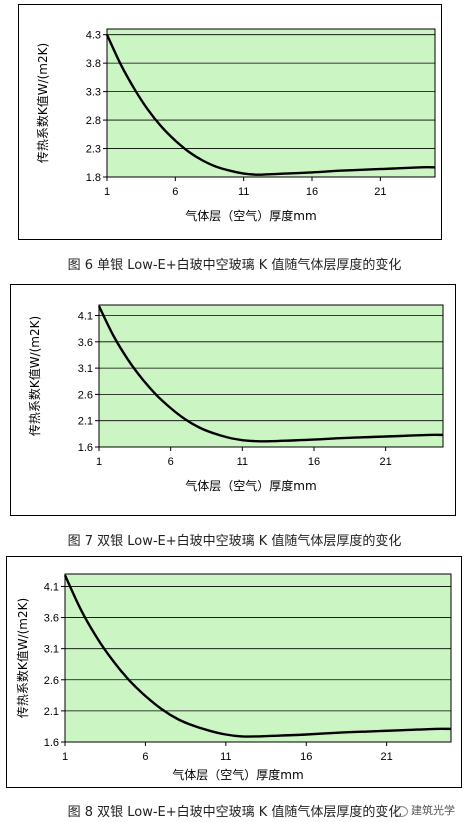 This screenshot has width=469, height=822. What do you see at coordinates (234, 265) in the screenshot?
I see `caption-1: 图 6 单银 Low-E+白玻中空玻璃 K 值随气体层厚度的变化` at bounding box center [234, 265].